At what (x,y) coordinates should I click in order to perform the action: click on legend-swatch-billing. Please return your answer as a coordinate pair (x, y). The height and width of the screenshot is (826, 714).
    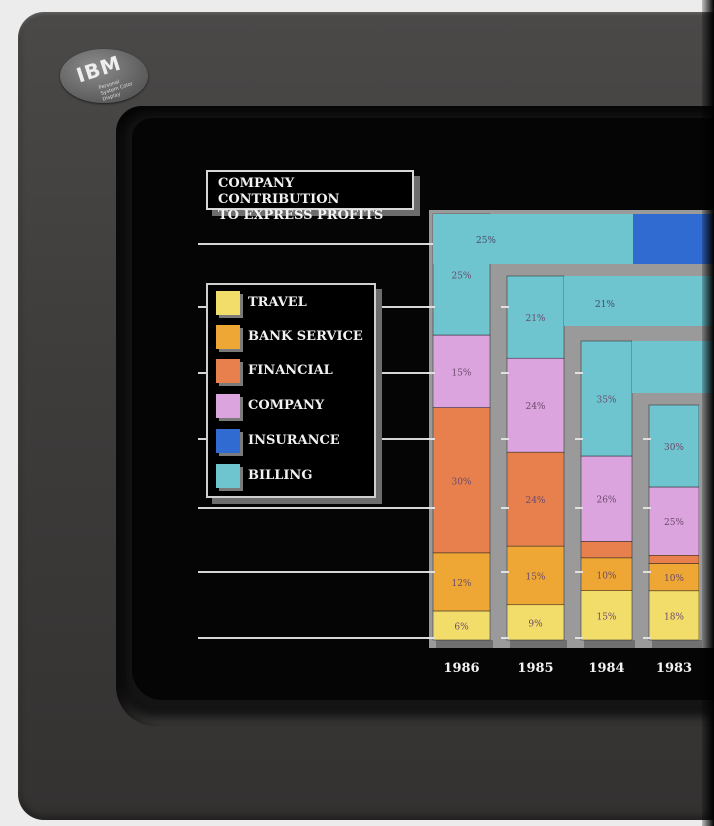
    Looking at the image, I should click on (228, 476).